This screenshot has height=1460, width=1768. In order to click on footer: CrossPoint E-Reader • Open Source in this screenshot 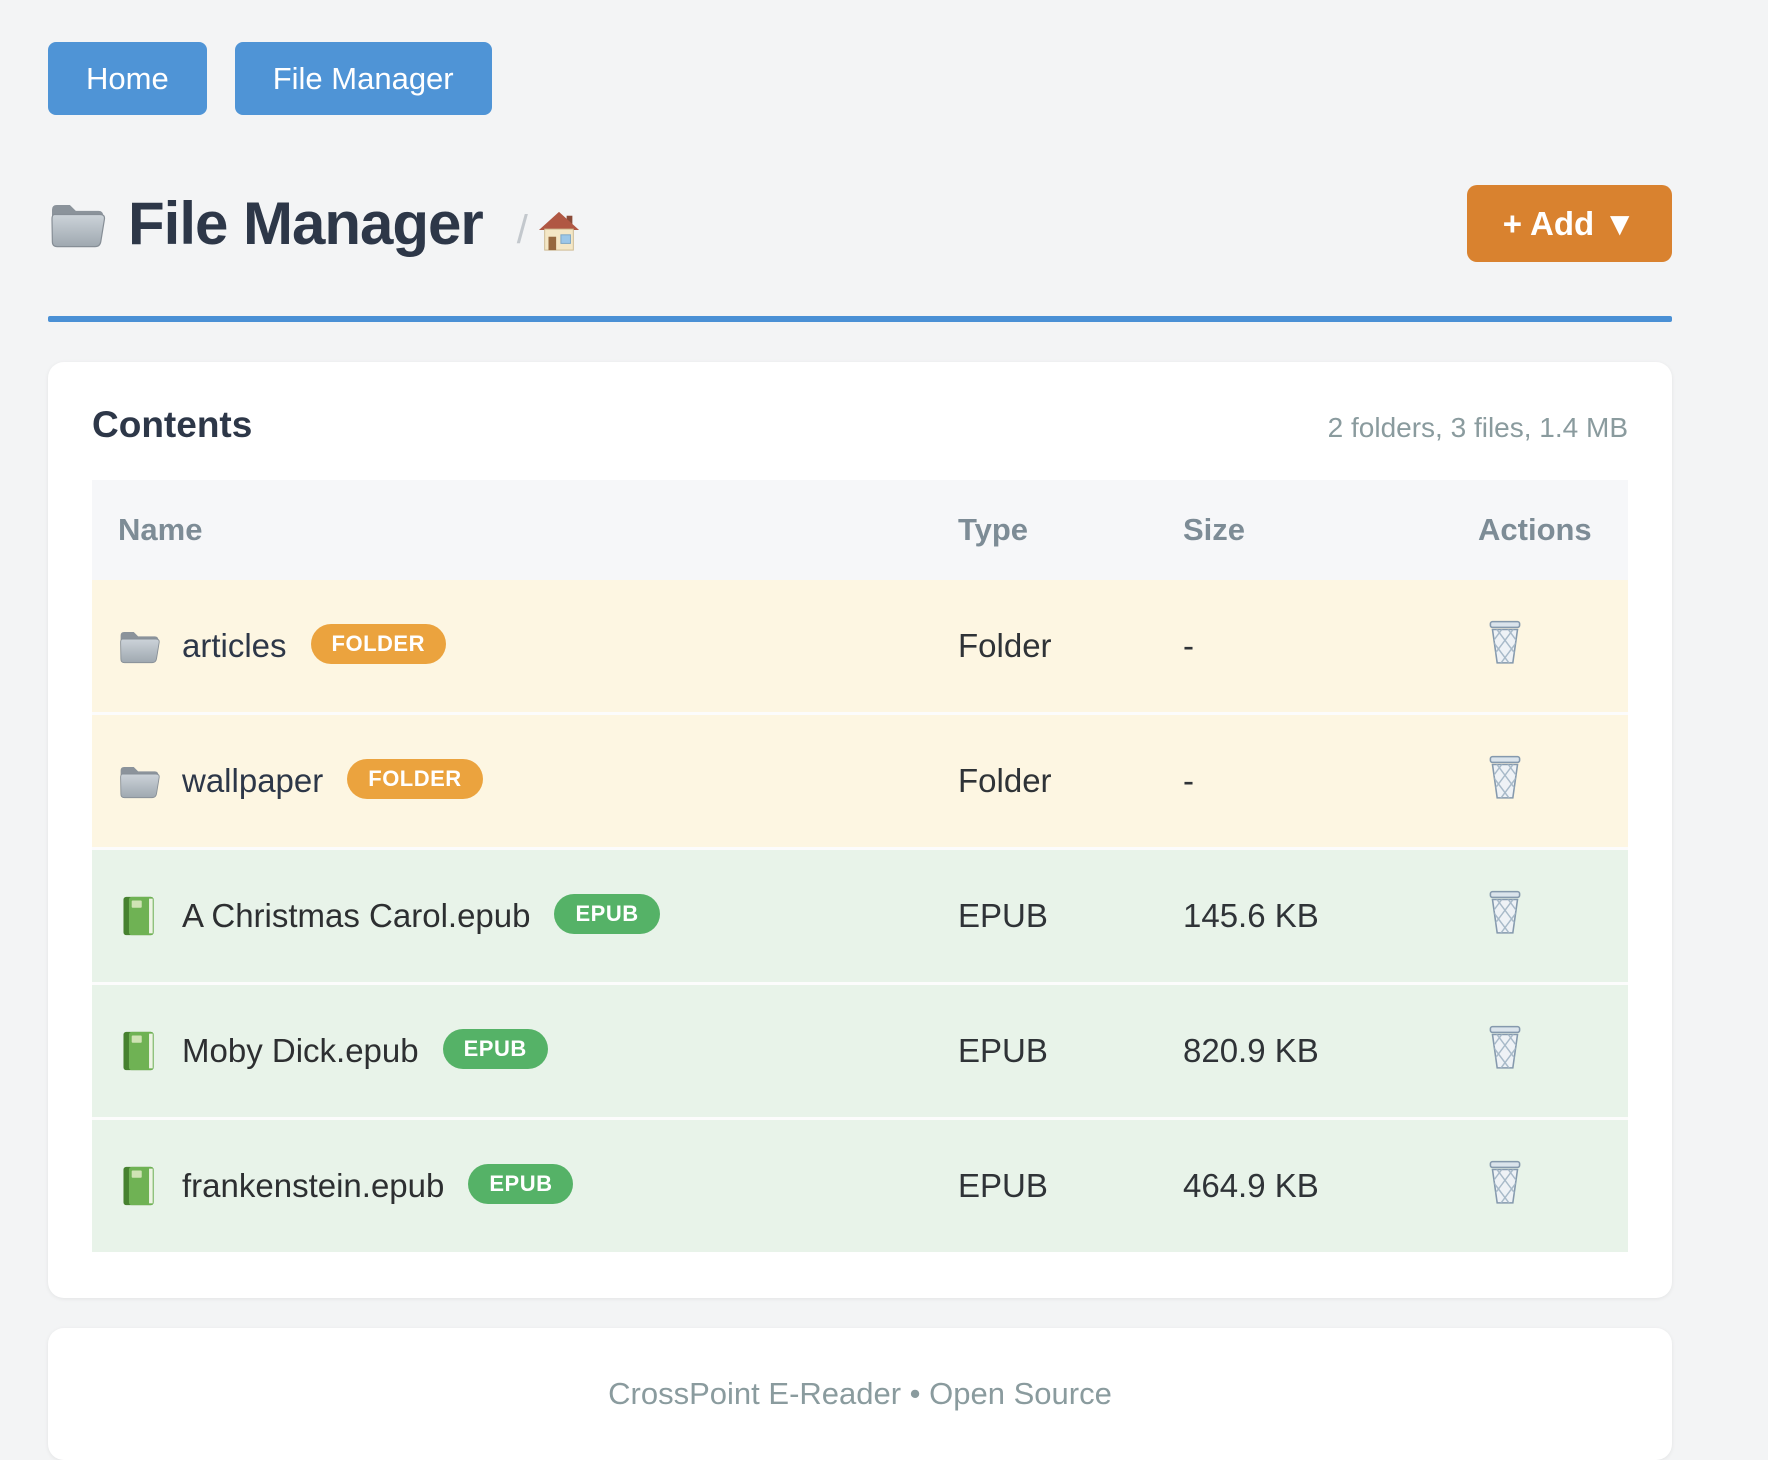, I will do `click(860, 1394)`.